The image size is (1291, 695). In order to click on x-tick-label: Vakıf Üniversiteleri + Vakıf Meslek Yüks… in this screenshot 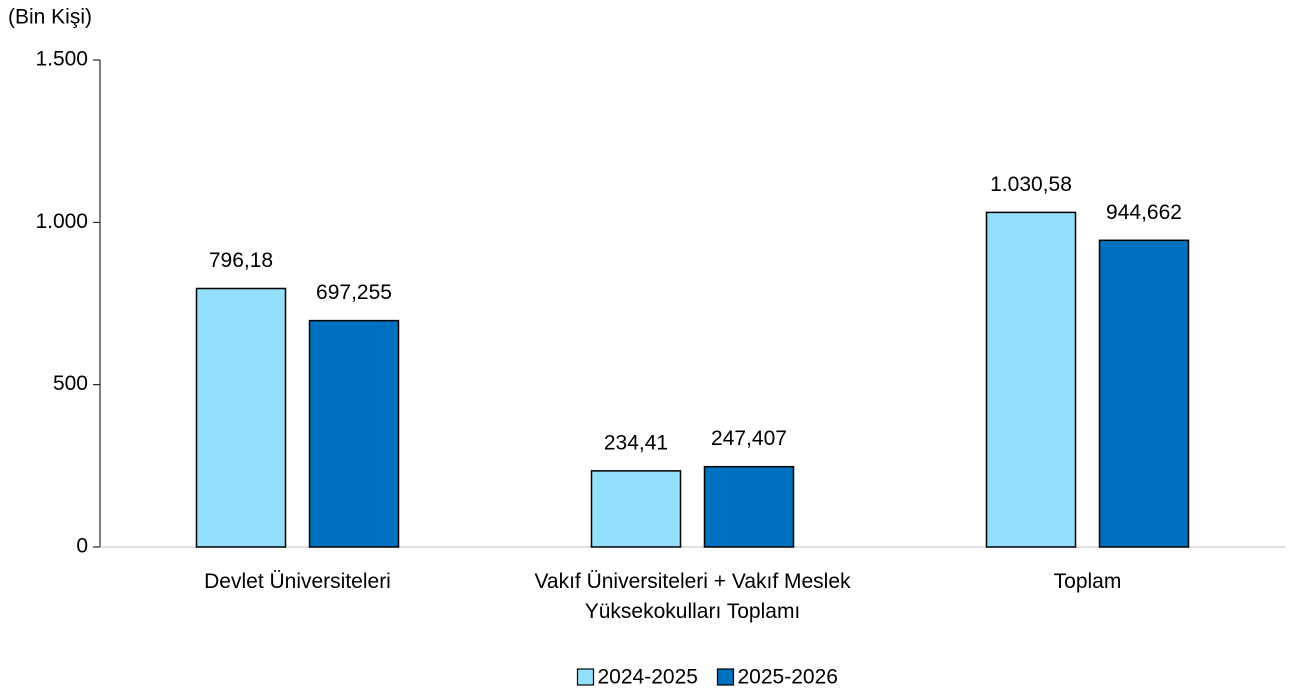, I will do `click(692, 596)`.